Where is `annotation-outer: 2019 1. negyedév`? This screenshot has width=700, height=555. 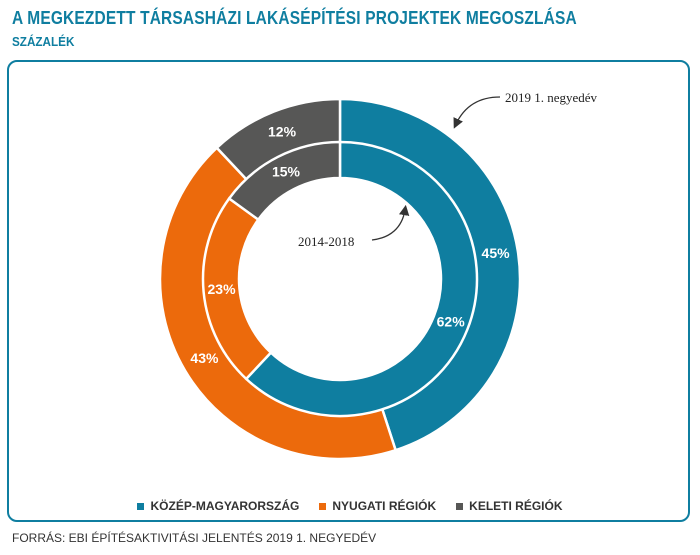 annotation-outer: 2019 1. negyedév is located at coordinates (525, 109).